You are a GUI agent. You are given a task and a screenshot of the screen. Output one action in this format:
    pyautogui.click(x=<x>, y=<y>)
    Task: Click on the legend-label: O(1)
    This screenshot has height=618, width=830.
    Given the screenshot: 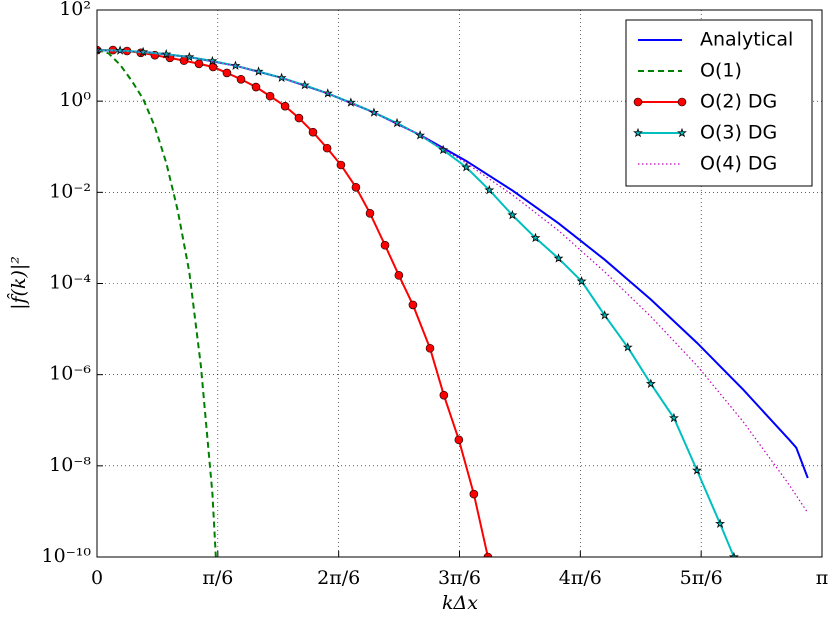 What is the action you would take?
    pyautogui.click(x=721, y=71)
    